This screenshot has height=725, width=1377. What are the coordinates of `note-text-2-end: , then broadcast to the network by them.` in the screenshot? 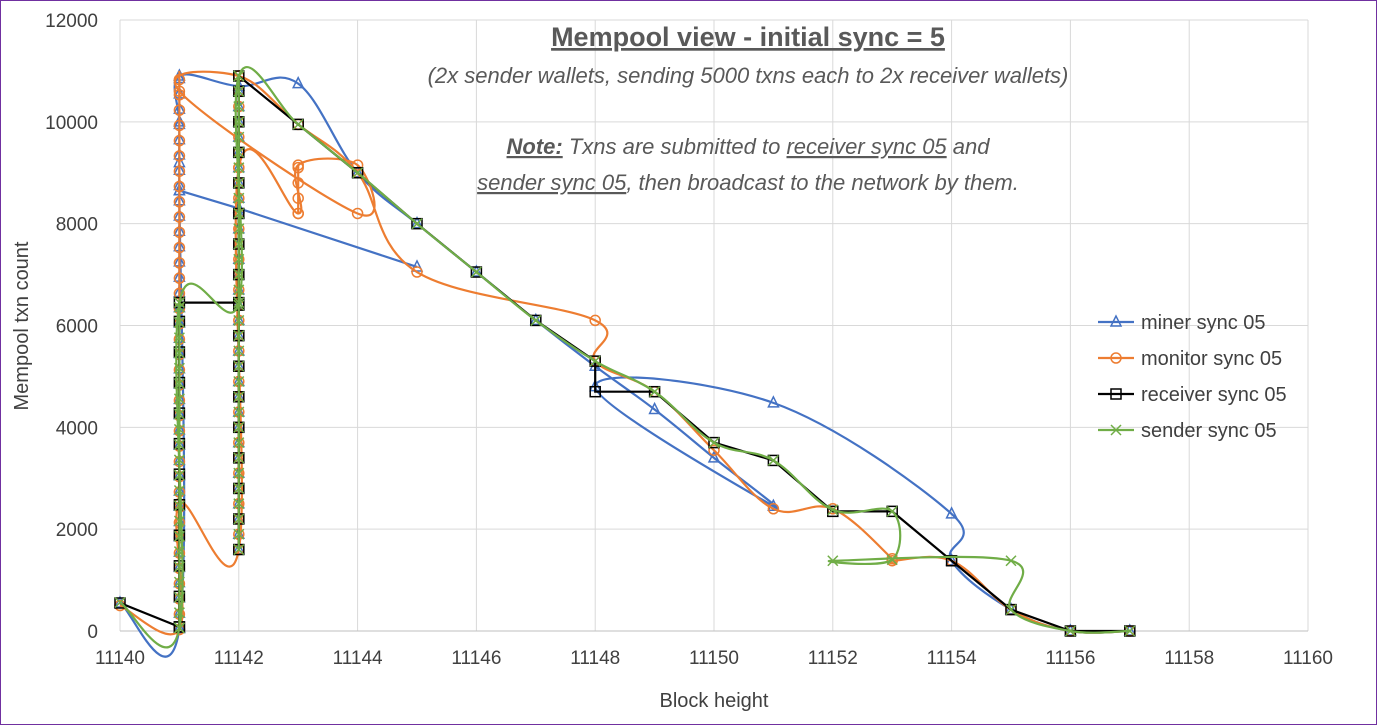 It's located at (822, 182).